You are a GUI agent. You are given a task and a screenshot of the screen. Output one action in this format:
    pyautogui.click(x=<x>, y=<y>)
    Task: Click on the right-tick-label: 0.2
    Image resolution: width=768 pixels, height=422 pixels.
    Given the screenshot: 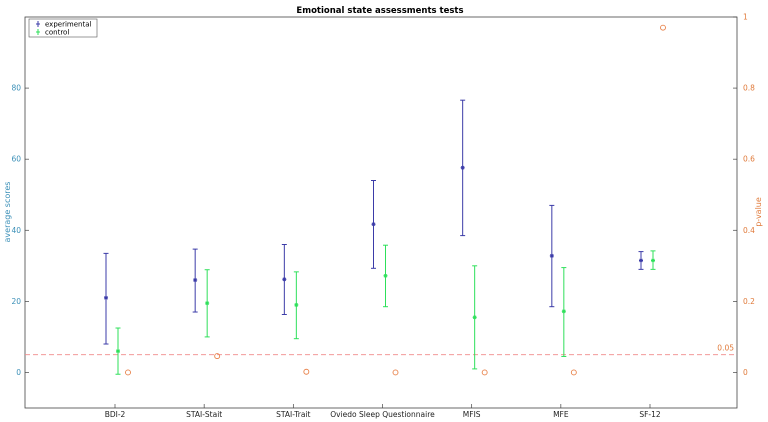 What is the action you would take?
    pyautogui.click(x=749, y=301)
    